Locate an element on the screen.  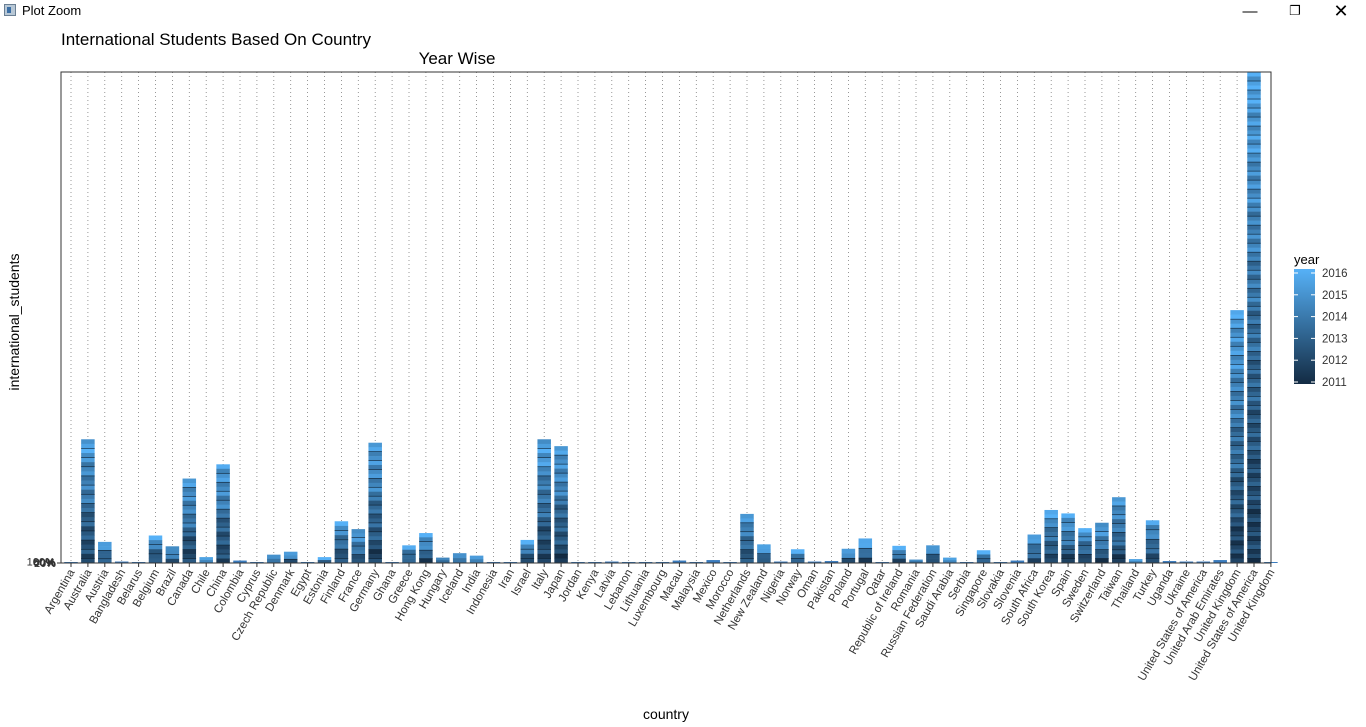
legend-label: 2014 is located at coordinates (1335, 318).